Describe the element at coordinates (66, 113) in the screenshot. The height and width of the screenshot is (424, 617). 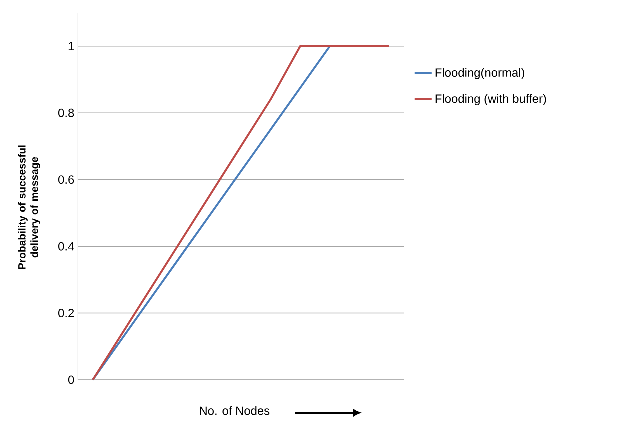
I see `y-tick-label: 0.8` at that location.